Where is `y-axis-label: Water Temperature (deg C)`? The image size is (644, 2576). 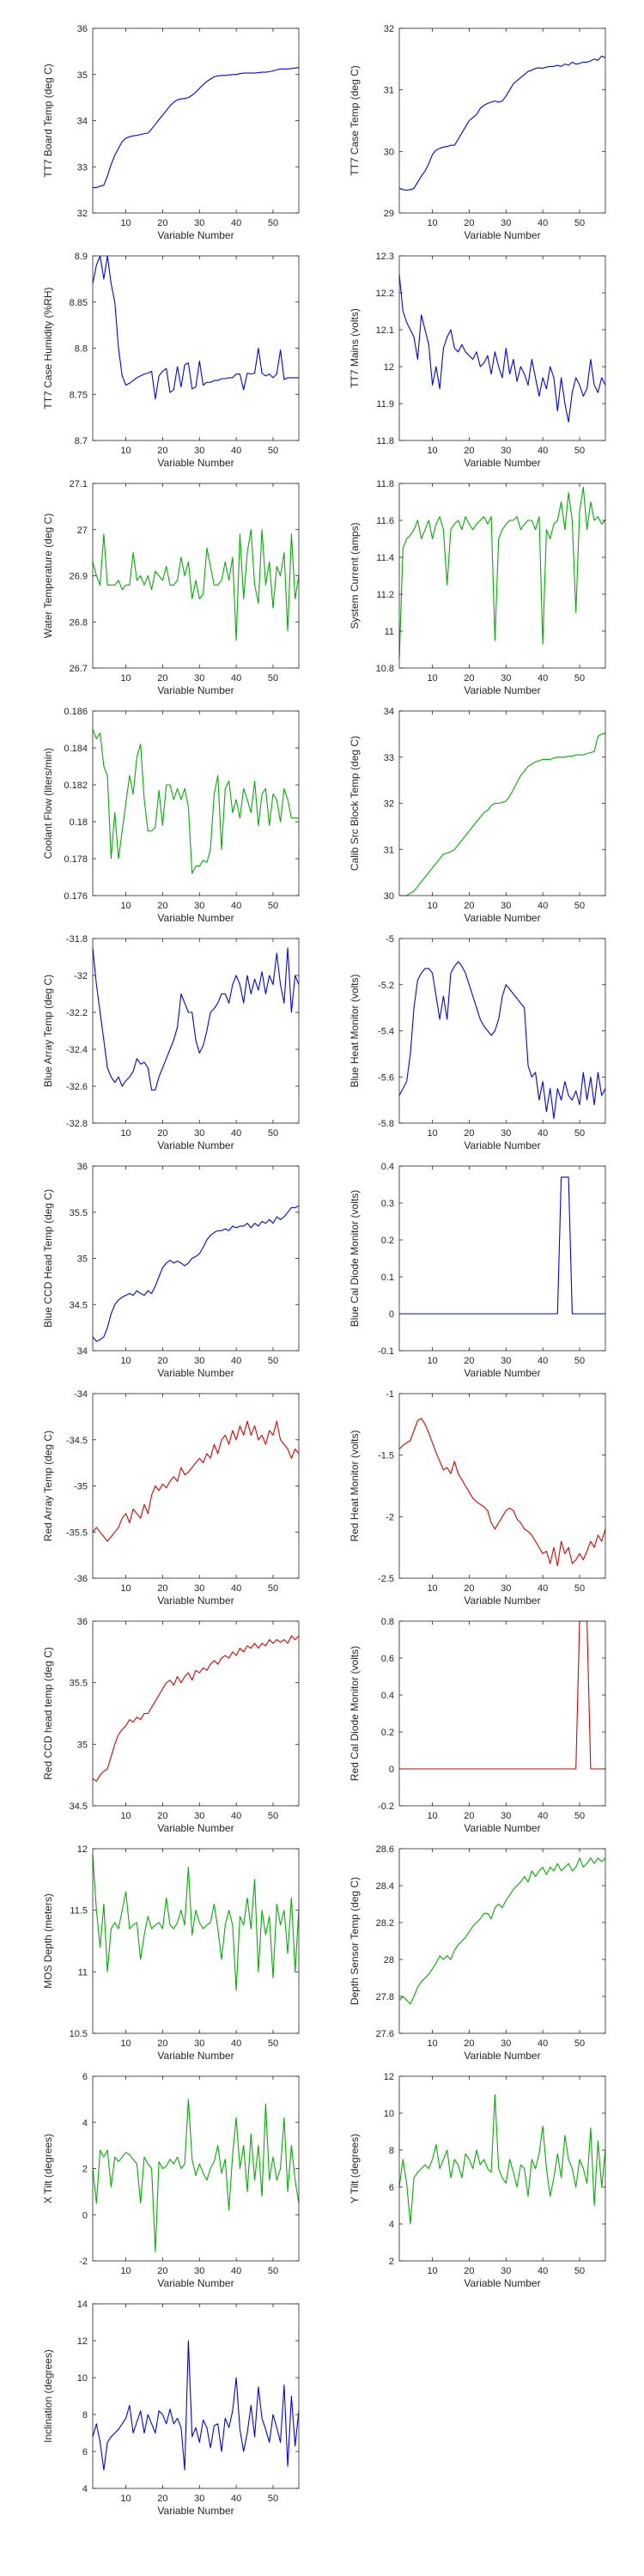 y-axis-label: Water Temperature (deg C) is located at coordinates (48, 576).